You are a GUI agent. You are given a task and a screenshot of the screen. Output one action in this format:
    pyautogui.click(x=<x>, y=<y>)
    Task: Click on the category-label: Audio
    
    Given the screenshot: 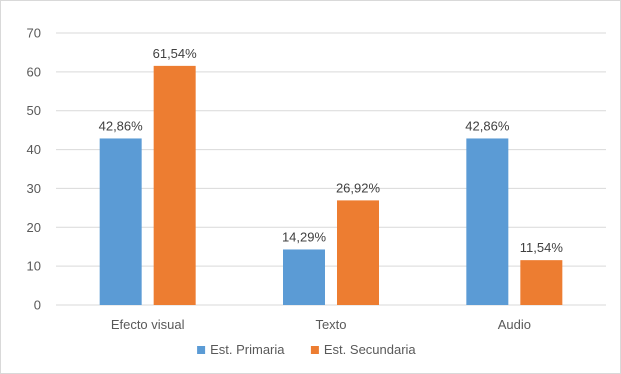 What is the action you would take?
    pyautogui.click(x=514, y=324)
    